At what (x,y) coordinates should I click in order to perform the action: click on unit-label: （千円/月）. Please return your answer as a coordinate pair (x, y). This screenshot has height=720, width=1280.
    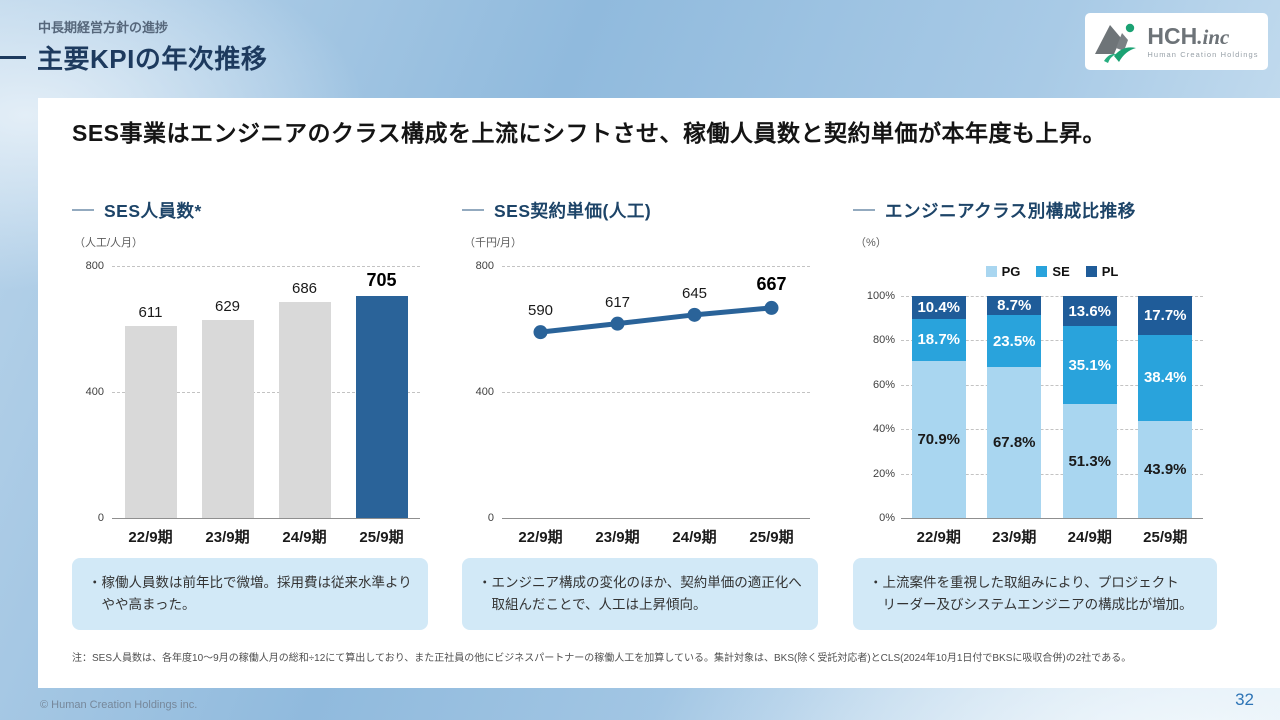
    Looking at the image, I should click on (493, 243).